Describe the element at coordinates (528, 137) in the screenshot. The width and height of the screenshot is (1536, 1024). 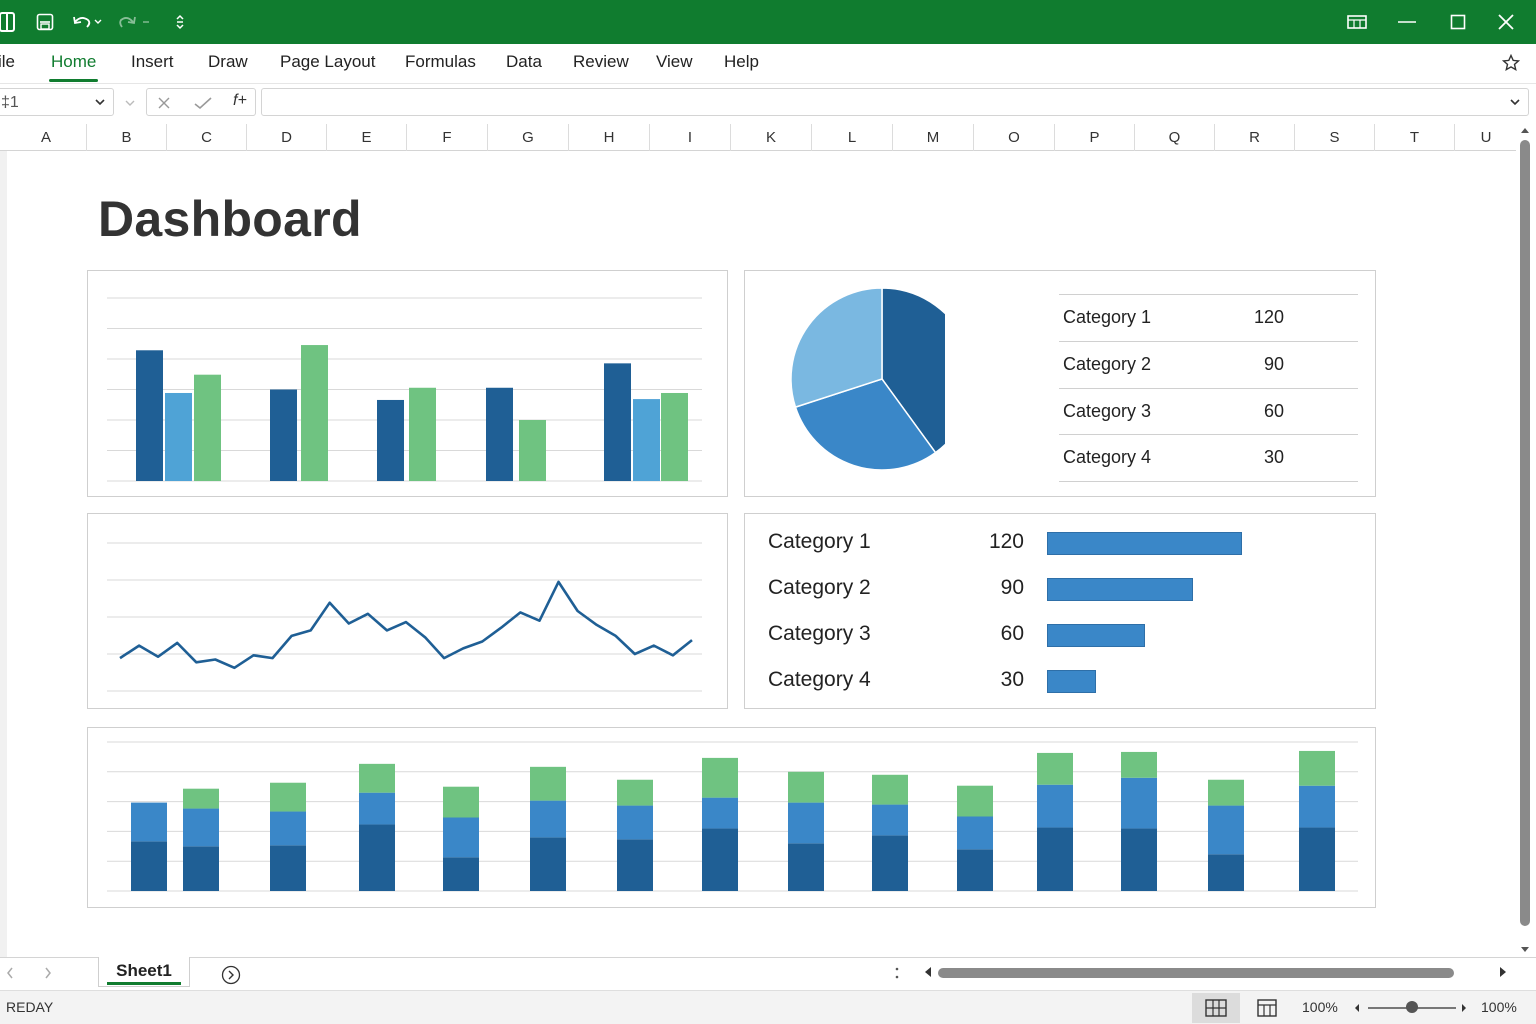
I see `column-header: G` at that location.